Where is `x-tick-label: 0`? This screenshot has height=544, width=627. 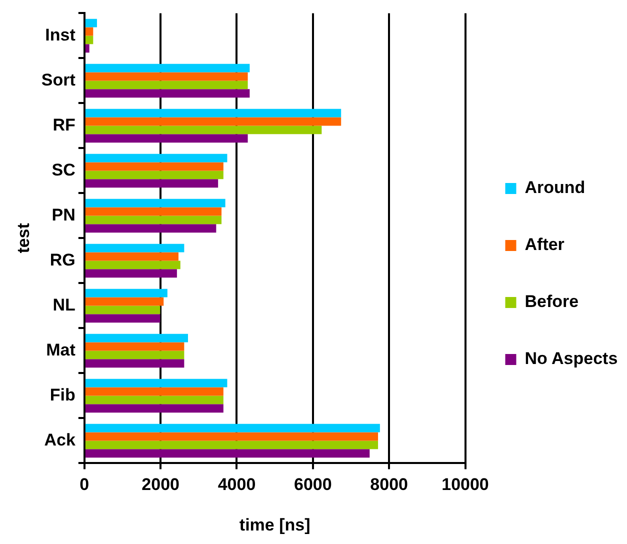
x-tick-label: 0 is located at coordinates (85, 484).